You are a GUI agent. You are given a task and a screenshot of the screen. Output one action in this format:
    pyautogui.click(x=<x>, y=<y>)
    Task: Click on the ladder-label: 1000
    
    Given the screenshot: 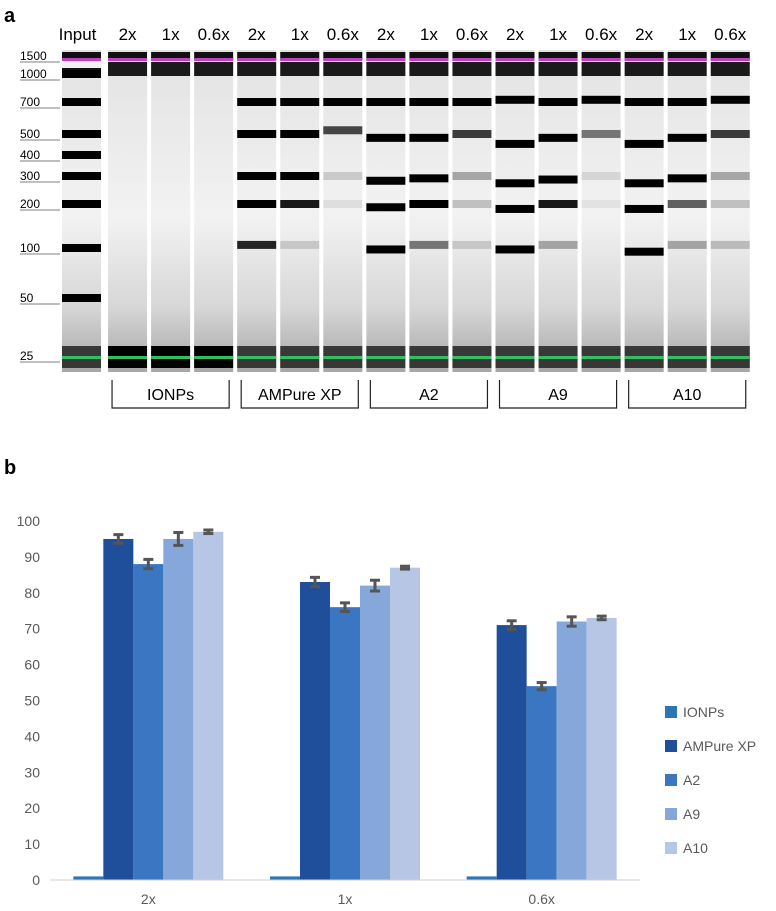 What is the action you would take?
    pyautogui.click(x=33, y=74)
    